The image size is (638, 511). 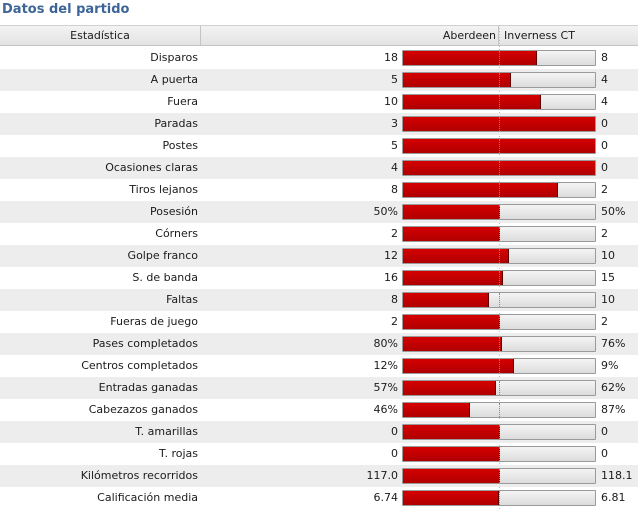 What do you see at coordinates (385, 211) in the screenshot?
I see `home-value: 50%` at bounding box center [385, 211].